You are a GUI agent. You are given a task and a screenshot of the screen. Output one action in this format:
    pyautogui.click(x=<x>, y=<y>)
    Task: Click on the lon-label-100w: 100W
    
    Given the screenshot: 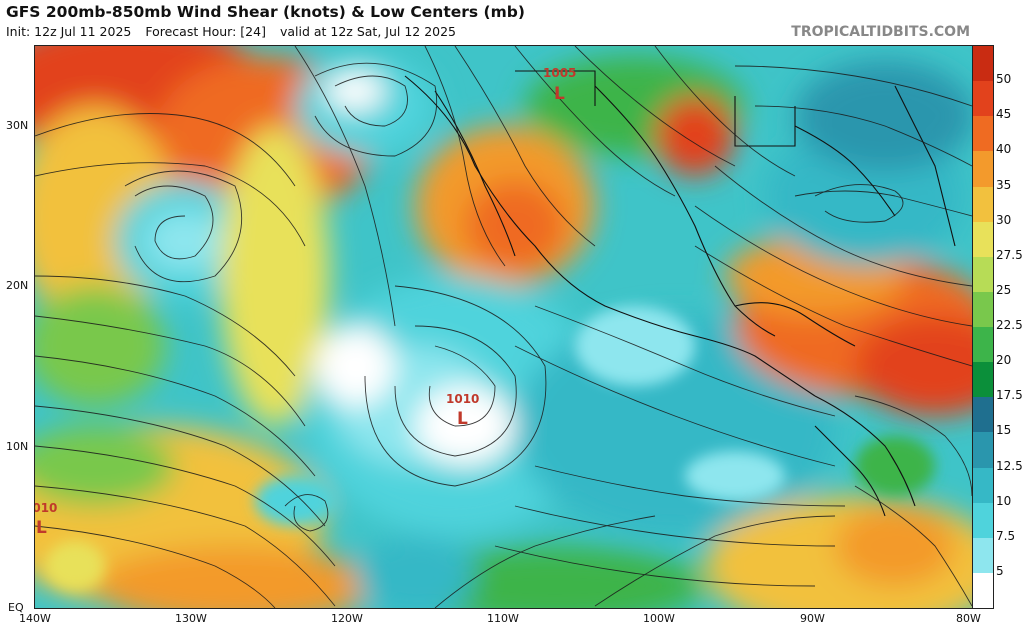 What is the action you would take?
    pyautogui.click(x=659, y=618)
    